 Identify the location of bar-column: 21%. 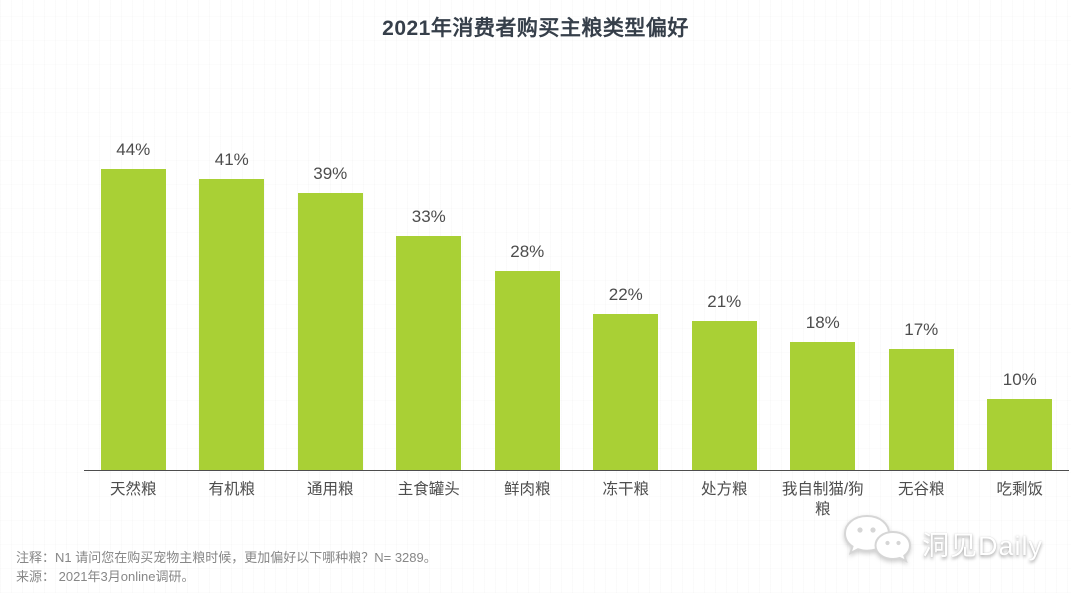
(724, 305).